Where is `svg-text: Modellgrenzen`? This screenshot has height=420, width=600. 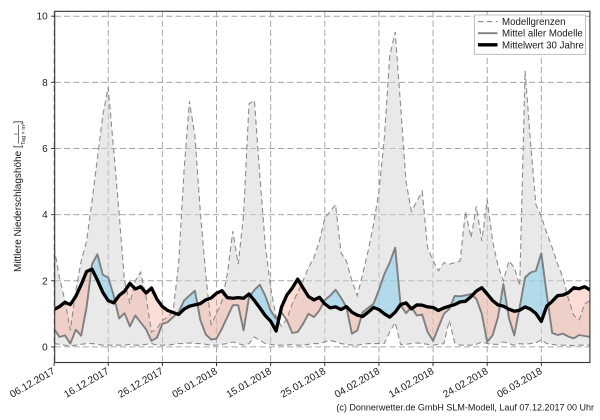
svg-text: Modellgrenzen is located at coordinates (534, 22).